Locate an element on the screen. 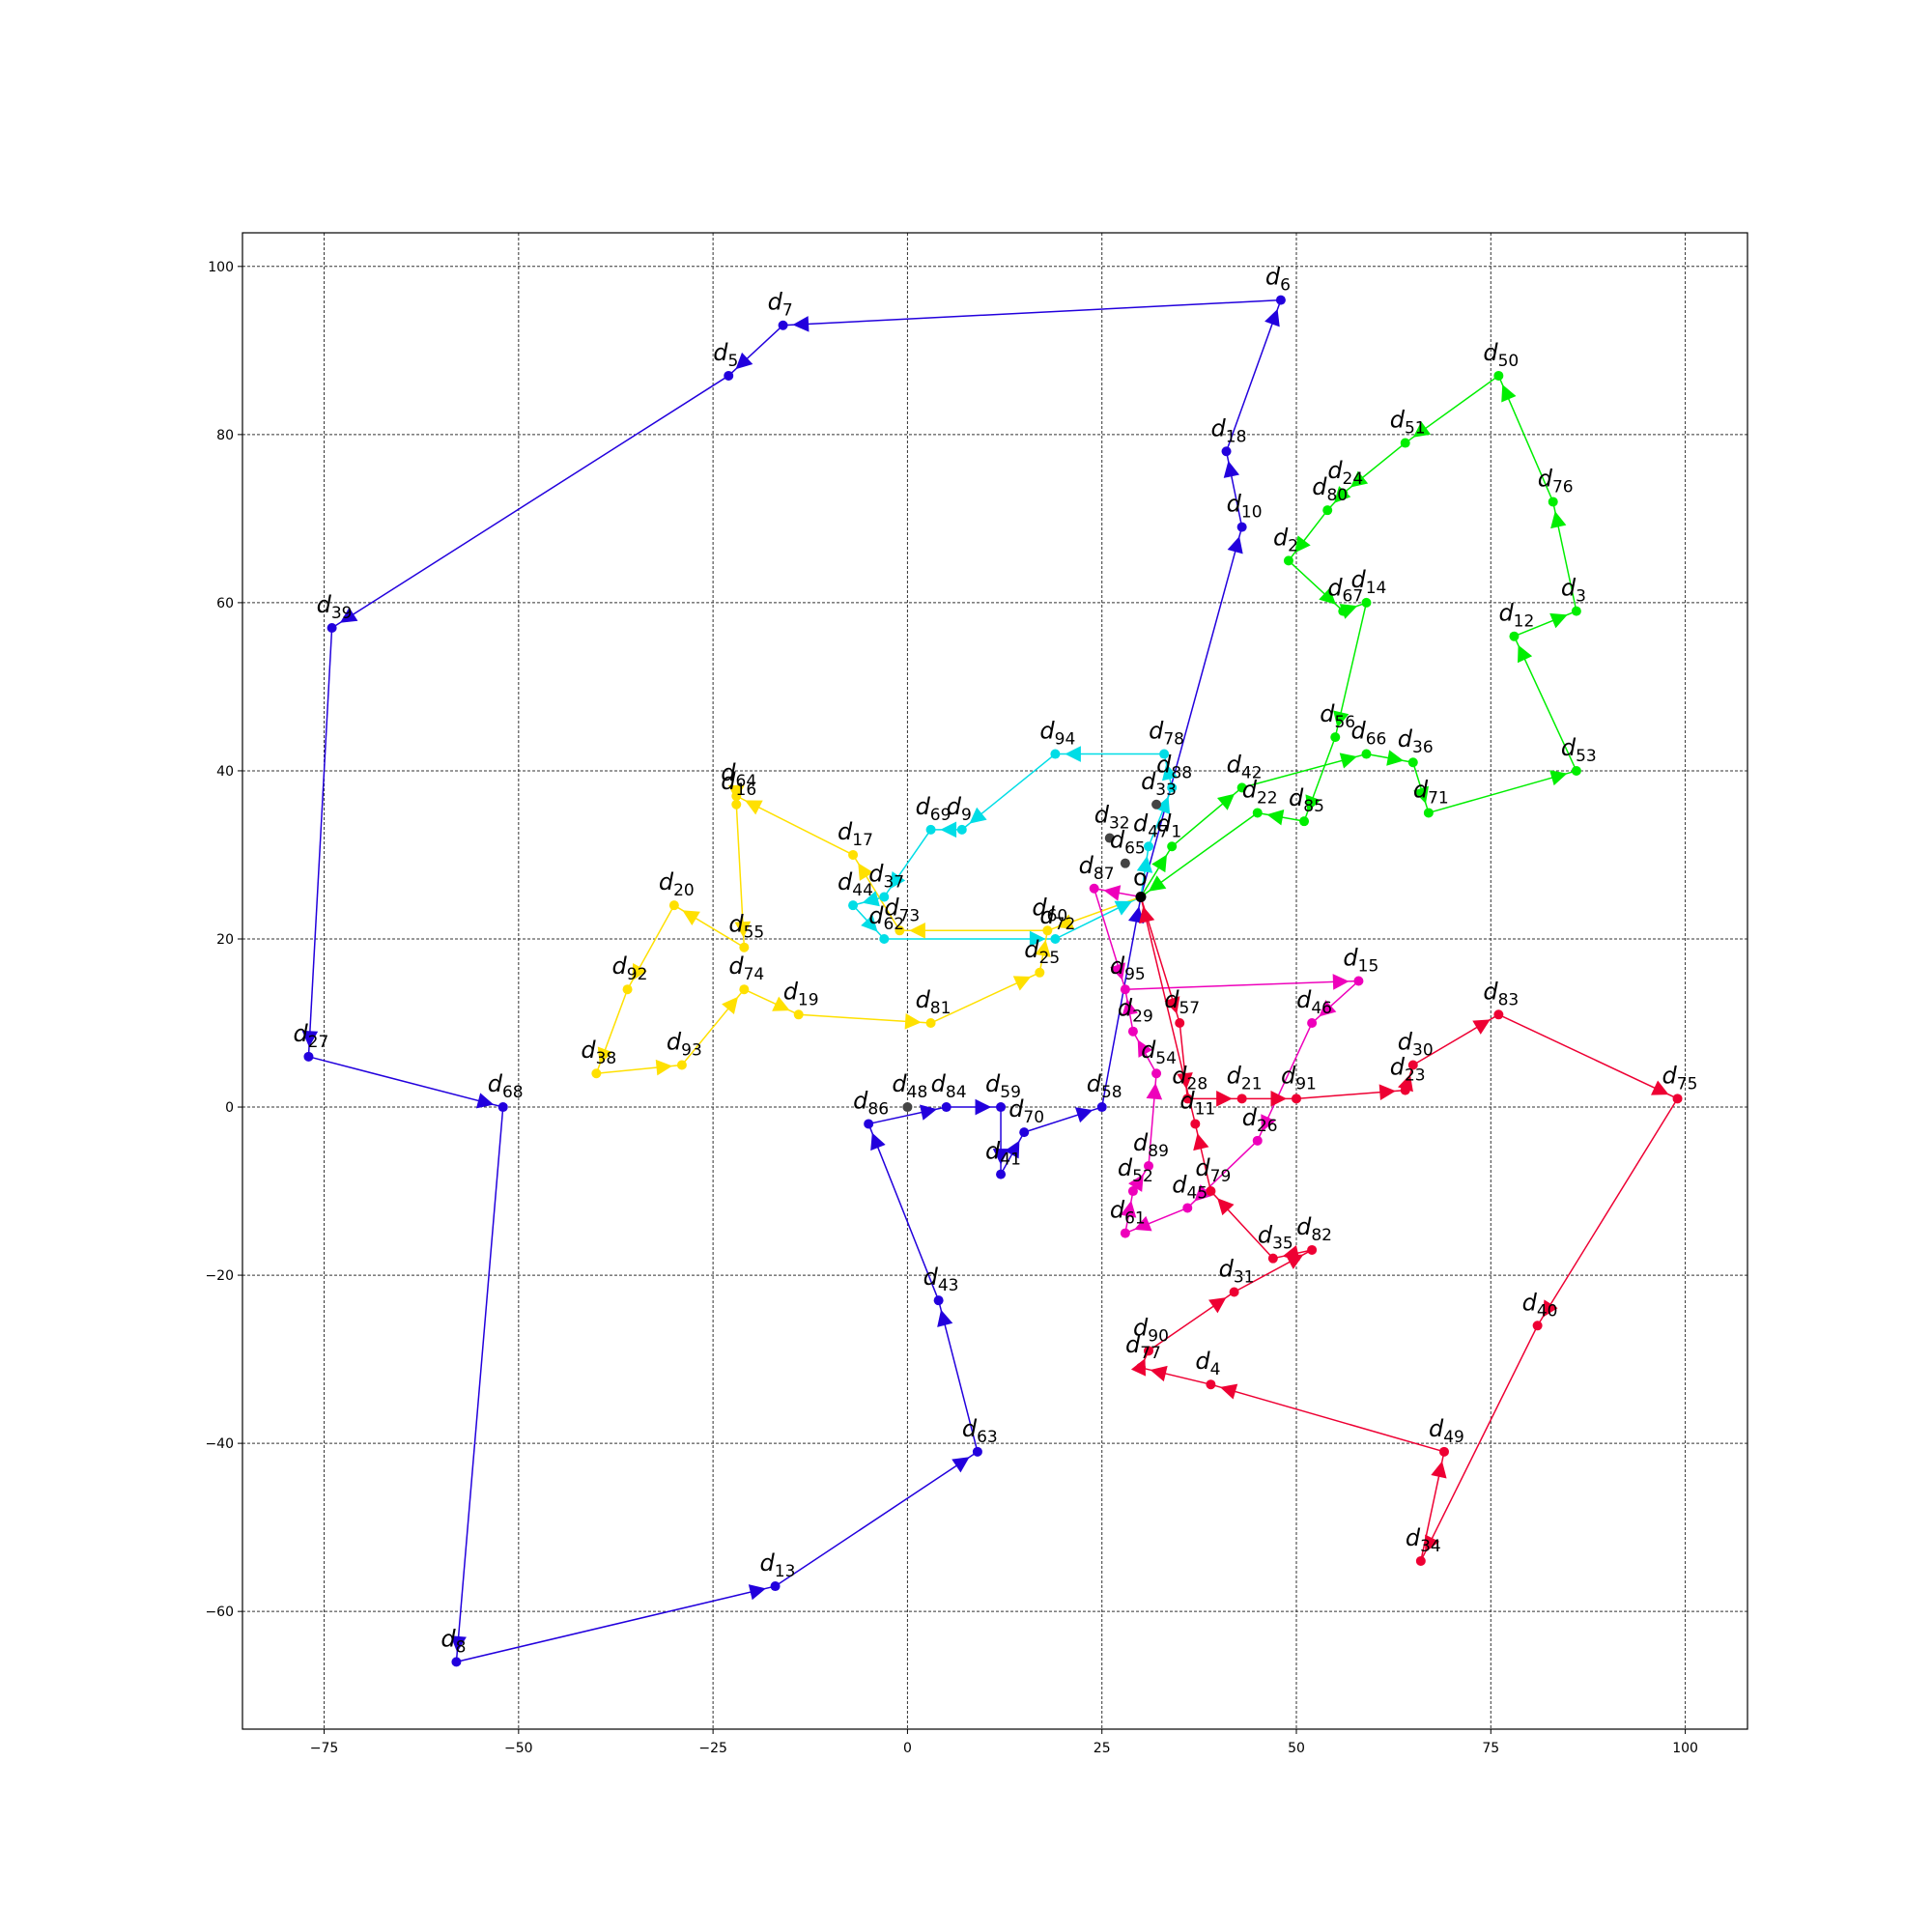  node-point-d60 is located at coordinates (1047, 930).